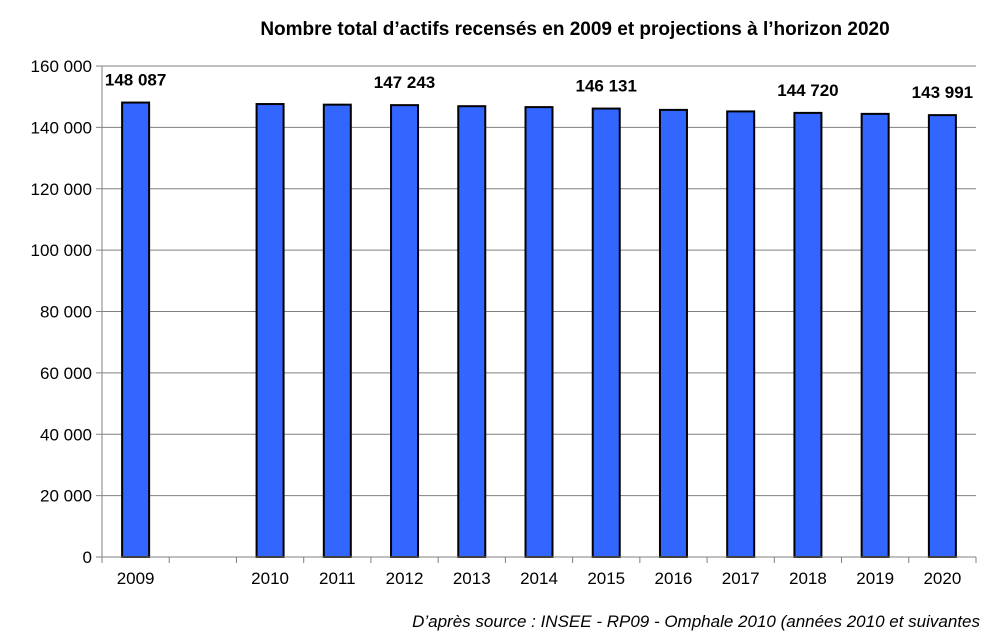  What do you see at coordinates (61, 66) in the screenshot?
I see `y-tick-label: 160 000` at bounding box center [61, 66].